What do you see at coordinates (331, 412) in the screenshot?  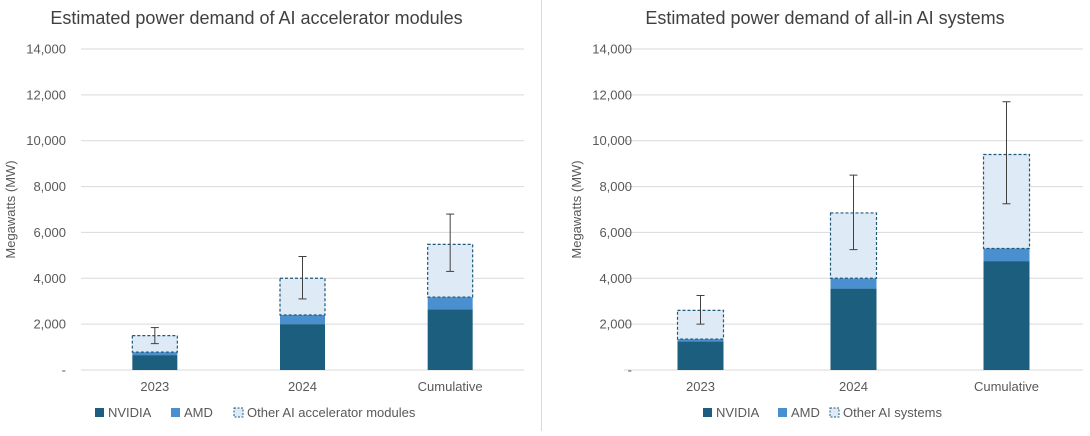 I see `legend-label-other: Other AI accelerator modules` at bounding box center [331, 412].